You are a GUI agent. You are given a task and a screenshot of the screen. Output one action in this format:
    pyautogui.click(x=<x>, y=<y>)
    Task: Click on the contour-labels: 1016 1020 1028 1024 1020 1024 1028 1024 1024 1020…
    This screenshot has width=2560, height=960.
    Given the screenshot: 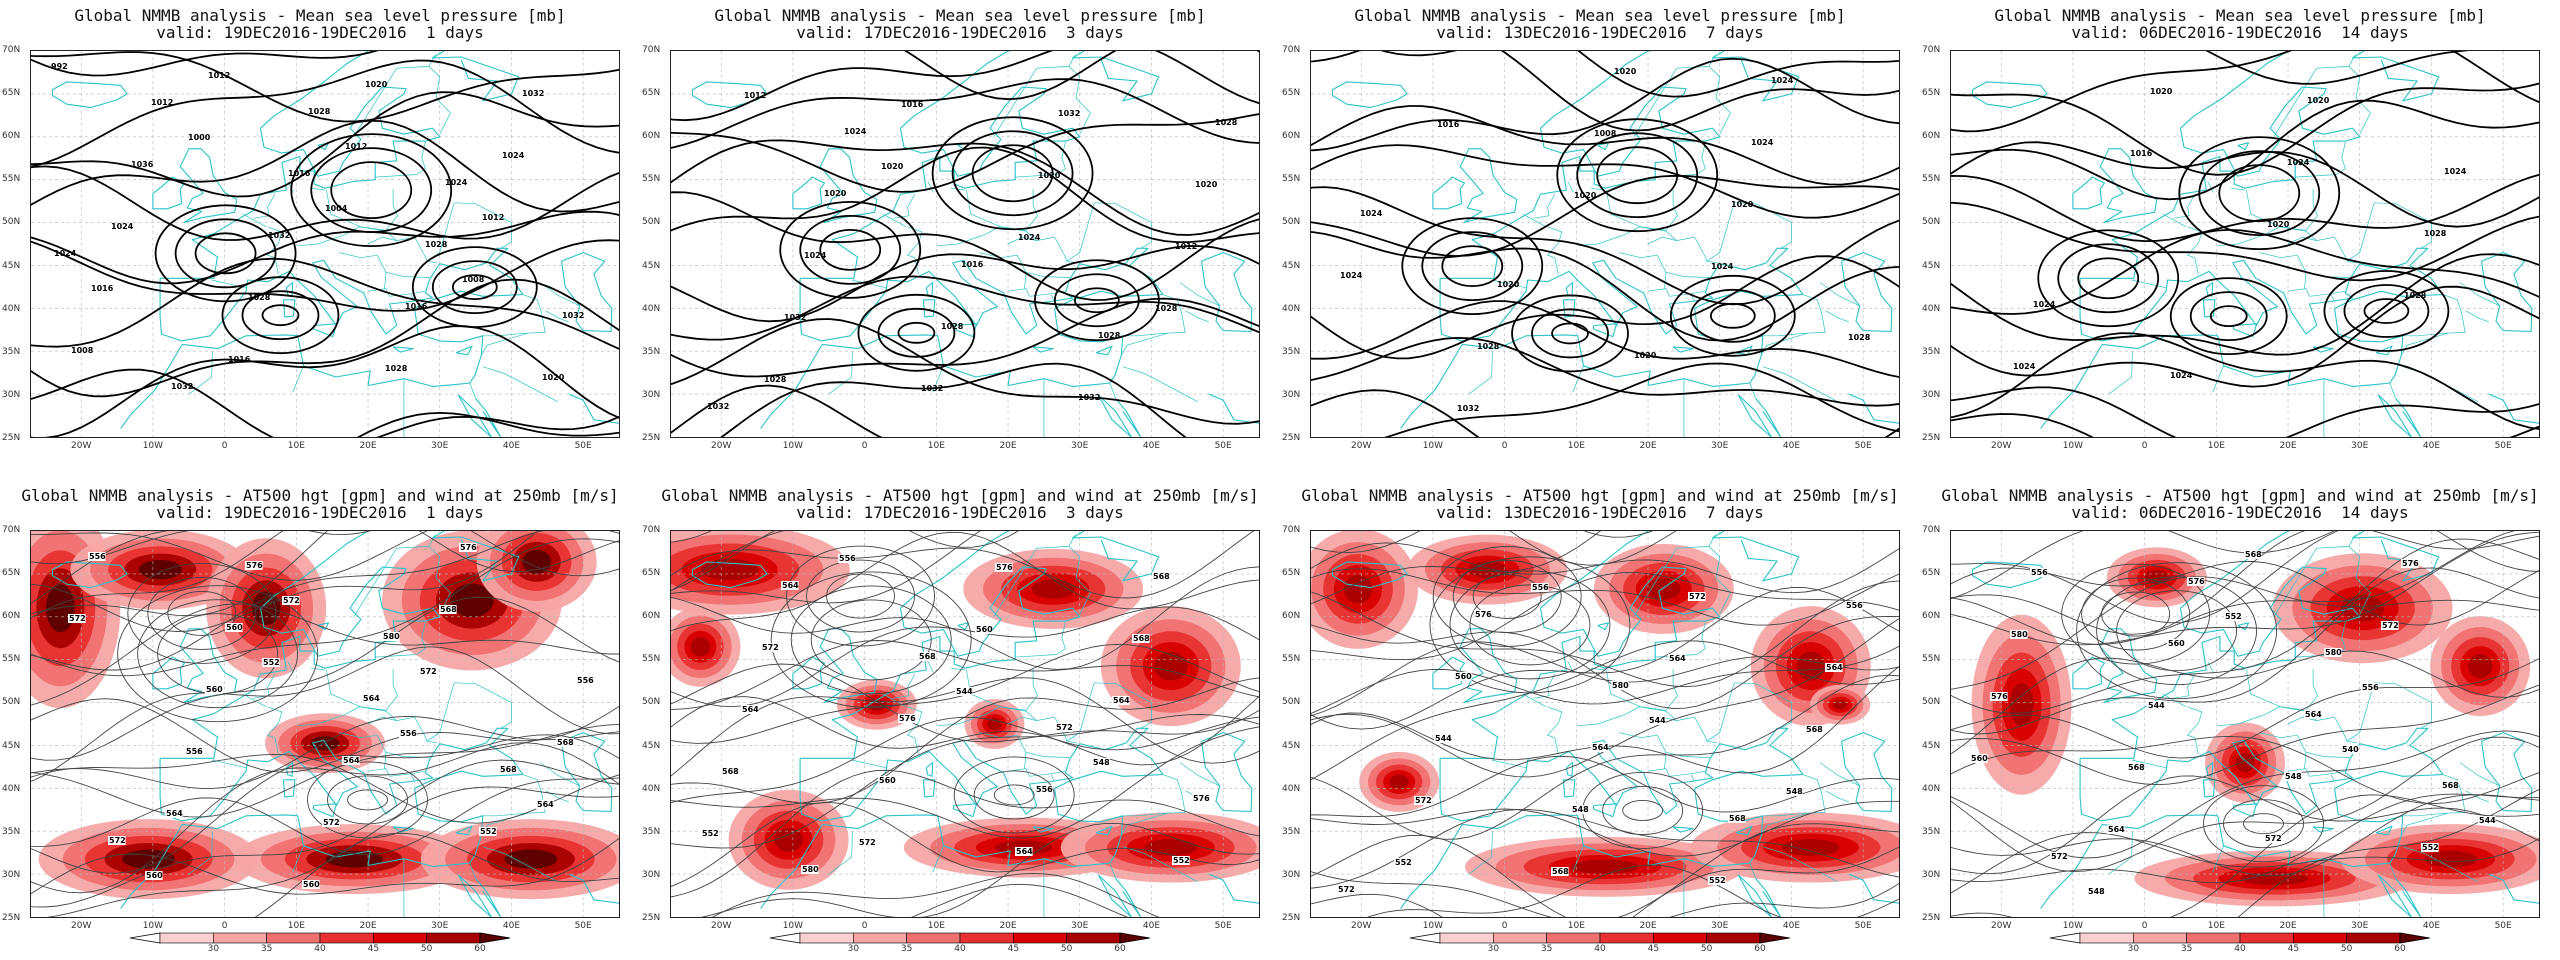 What is the action you would take?
    pyautogui.click(x=2240, y=233)
    